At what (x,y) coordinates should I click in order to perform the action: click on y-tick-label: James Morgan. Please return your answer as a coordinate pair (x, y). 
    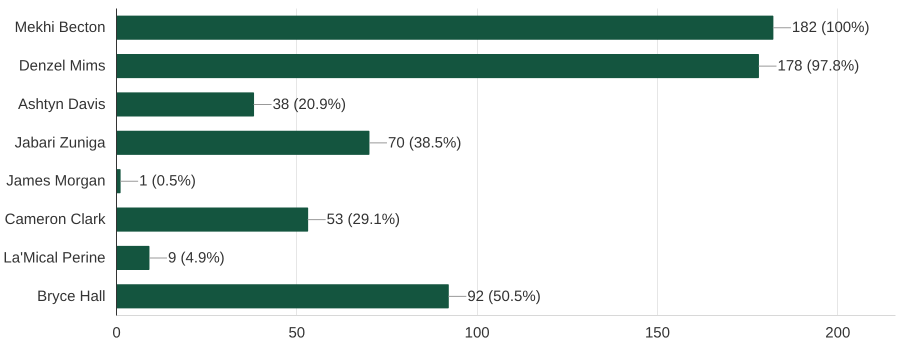
    Looking at the image, I should click on (56, 181).